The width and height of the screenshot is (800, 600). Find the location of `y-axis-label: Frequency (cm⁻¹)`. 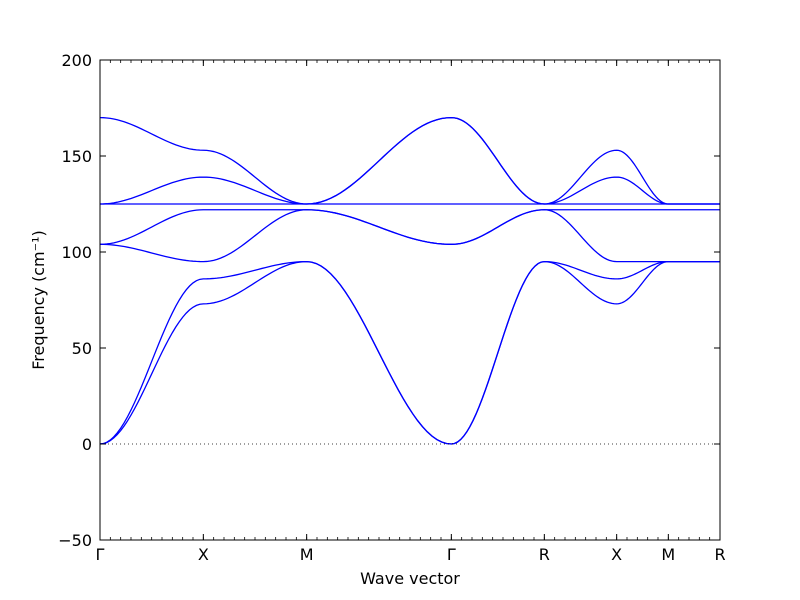

y-axis-label: Frequency (cm⁻¹) is located at coordinates (38, 299).